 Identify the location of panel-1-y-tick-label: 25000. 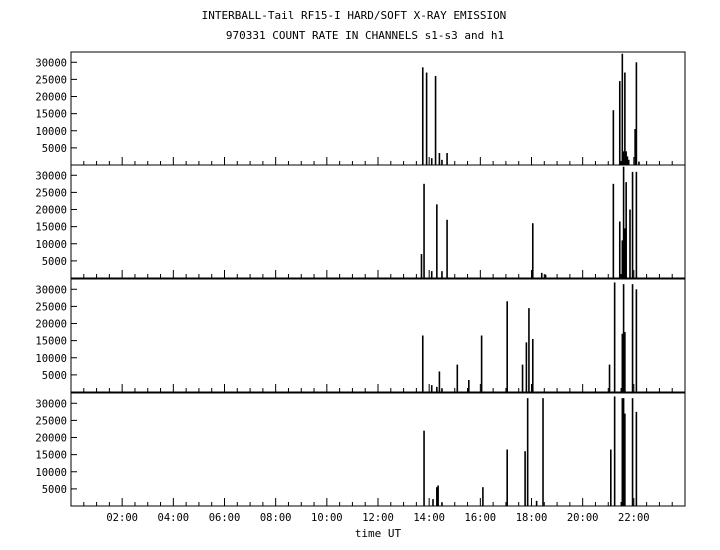
(51, 80).